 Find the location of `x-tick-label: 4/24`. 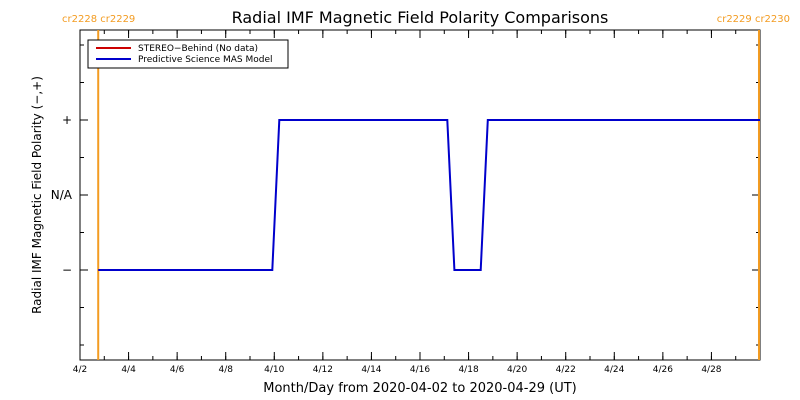

x-tick-label: 4/24 is located at coordinates (614, 370).